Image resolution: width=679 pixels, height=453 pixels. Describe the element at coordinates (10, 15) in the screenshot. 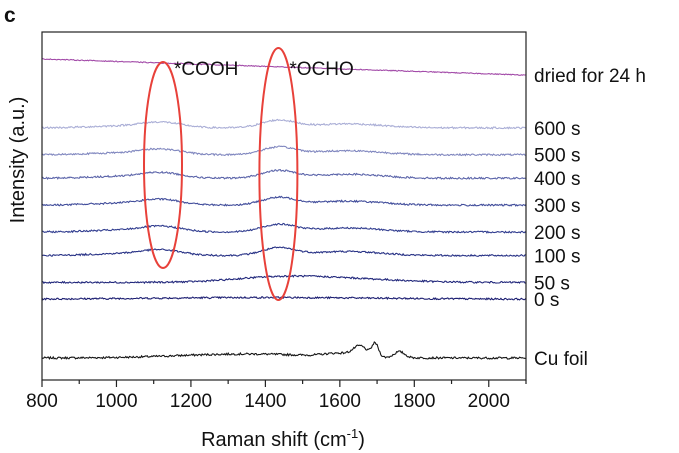

I see `panel-label: c` at that location.